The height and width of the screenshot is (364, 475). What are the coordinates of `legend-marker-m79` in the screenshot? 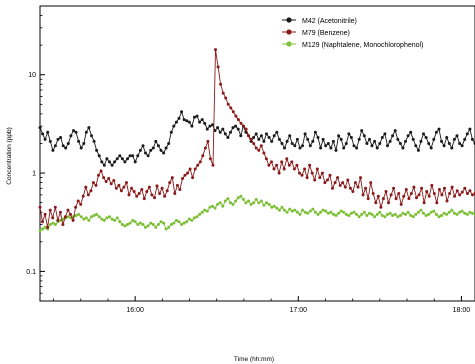 It's located at (289, 32).